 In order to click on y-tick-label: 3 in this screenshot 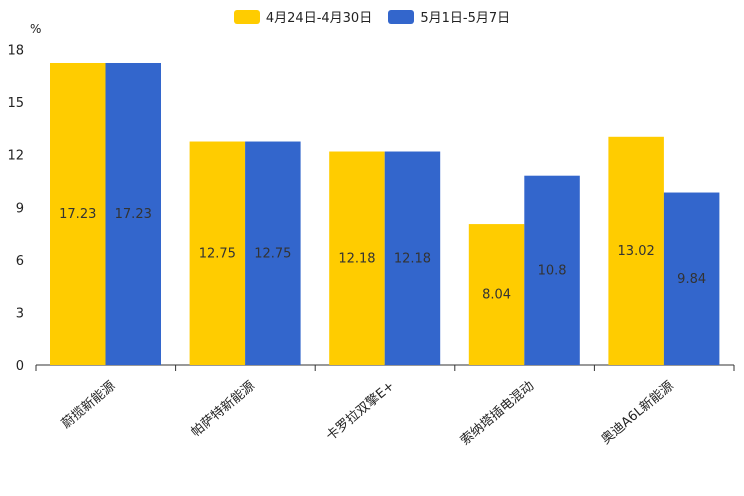, I will do `click(20, 313)`.